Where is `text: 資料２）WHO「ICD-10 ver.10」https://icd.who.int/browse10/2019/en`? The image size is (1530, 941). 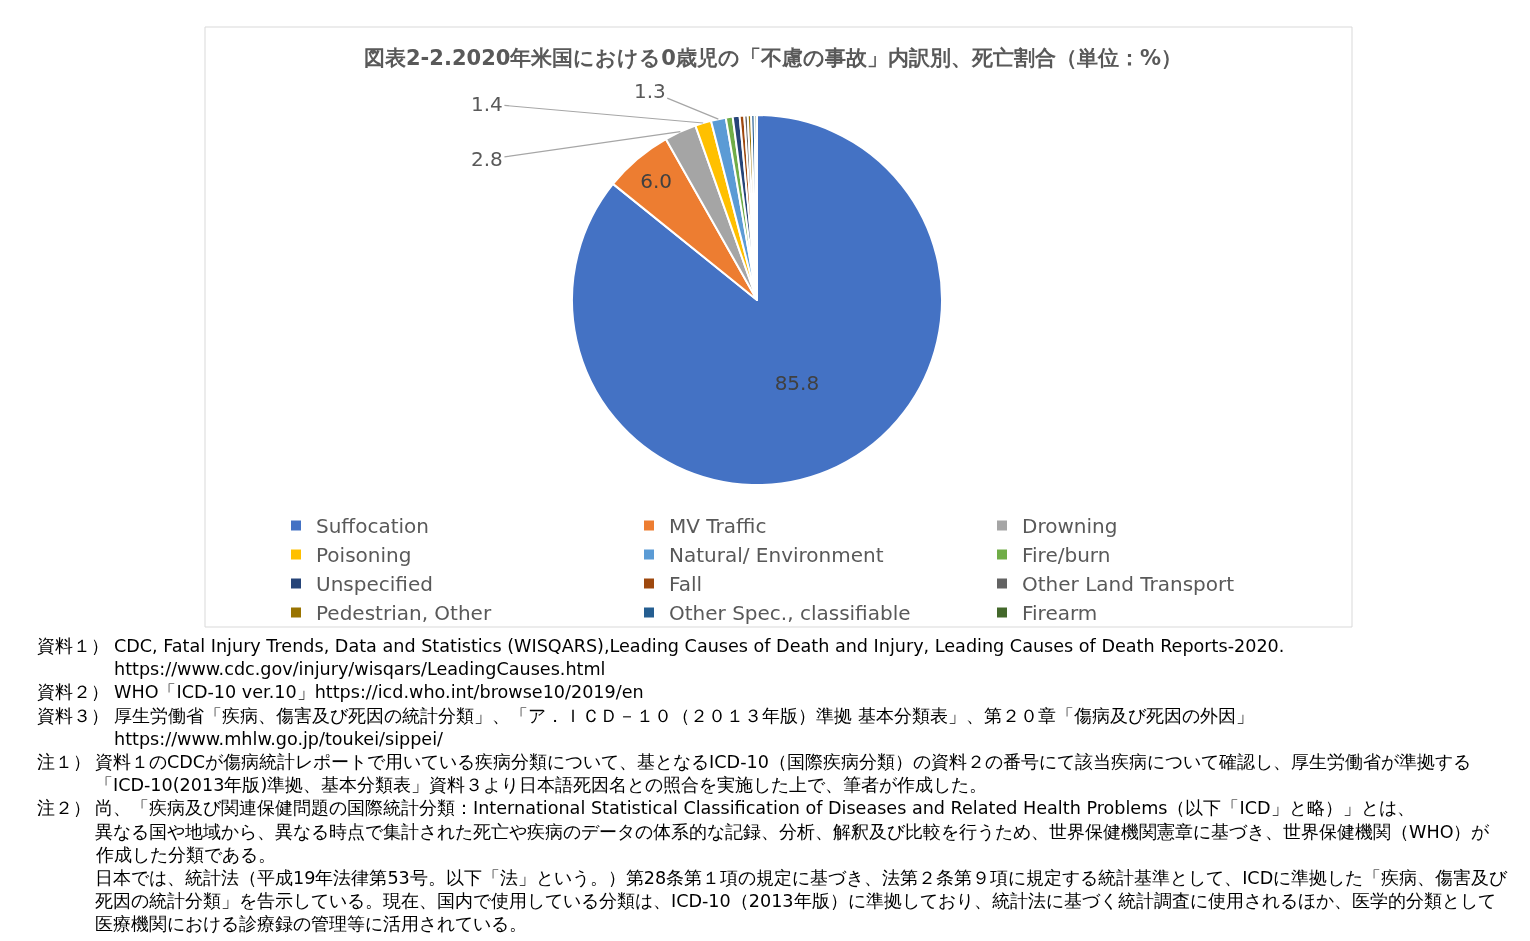 text: 資料２）WHO「ICD-10 ver.10」https://icd.who.int/browse10/2019/en is located at coordinates (340, 692).